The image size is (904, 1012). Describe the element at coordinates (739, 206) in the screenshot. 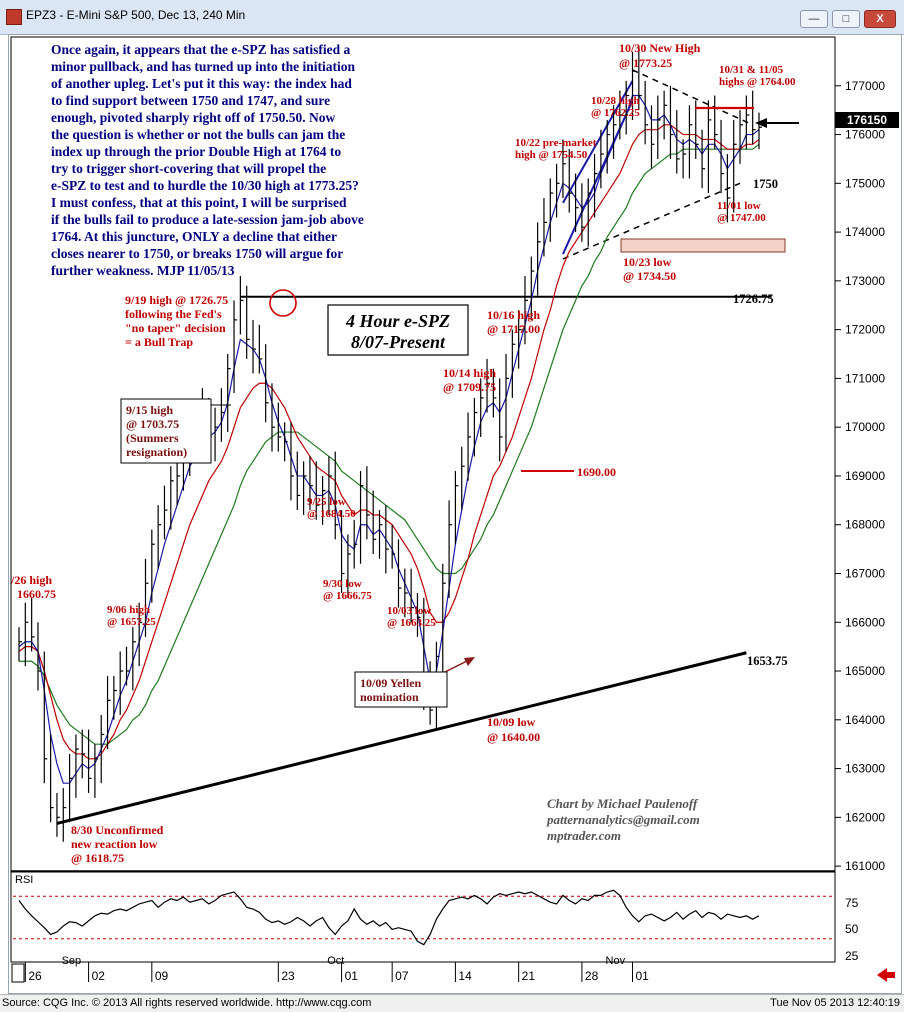

I see `note-1101-title: 11/01 low` at that location.